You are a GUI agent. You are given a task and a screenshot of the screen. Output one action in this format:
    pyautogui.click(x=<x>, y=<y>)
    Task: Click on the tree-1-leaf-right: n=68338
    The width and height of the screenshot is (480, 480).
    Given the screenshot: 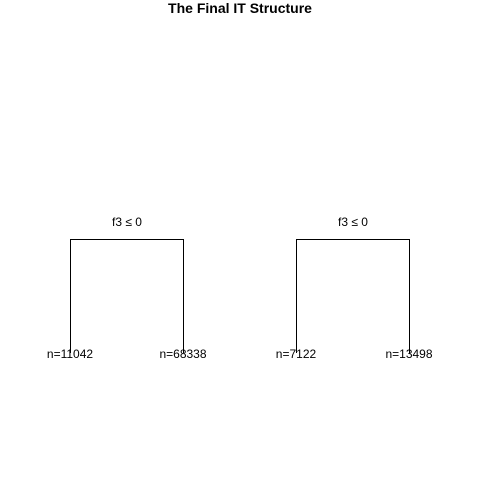 What is the action you would take?
    pyautogui.click(x=182, y=354)
    